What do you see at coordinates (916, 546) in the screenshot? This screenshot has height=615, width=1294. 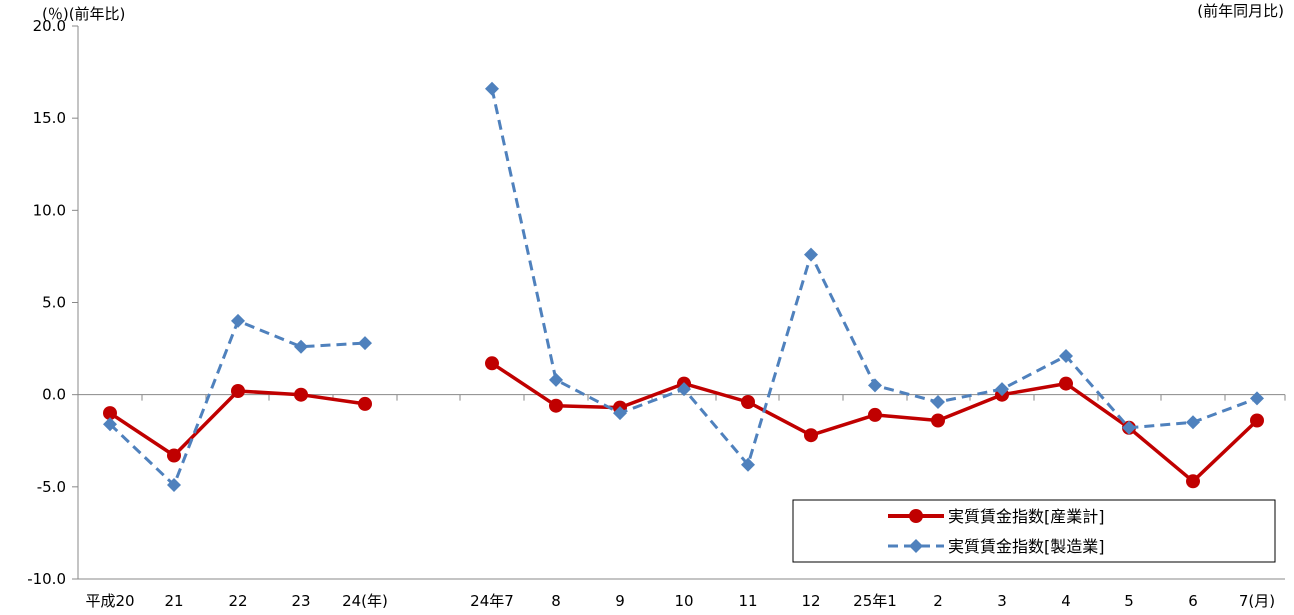 I see `legend-marker-manufacturing` at bounding box center [916, 546].